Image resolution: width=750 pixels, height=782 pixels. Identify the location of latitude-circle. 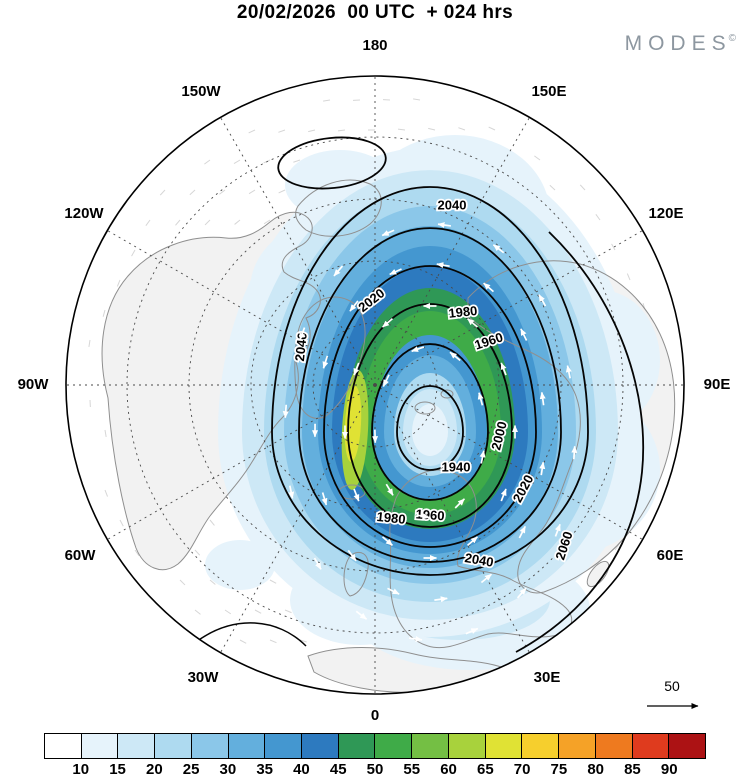
(375, 385).